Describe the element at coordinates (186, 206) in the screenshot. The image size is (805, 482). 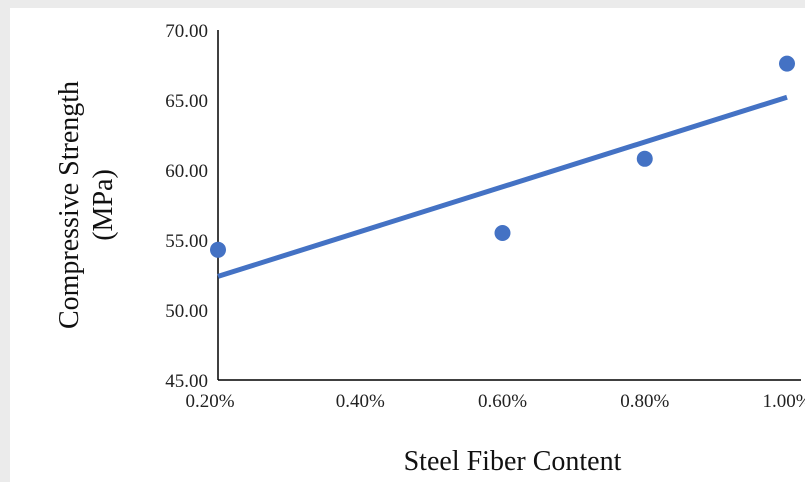
I see `y-tick-labels: 45.00 50.00 55.00 60.00 65.00 70.00` at that location.